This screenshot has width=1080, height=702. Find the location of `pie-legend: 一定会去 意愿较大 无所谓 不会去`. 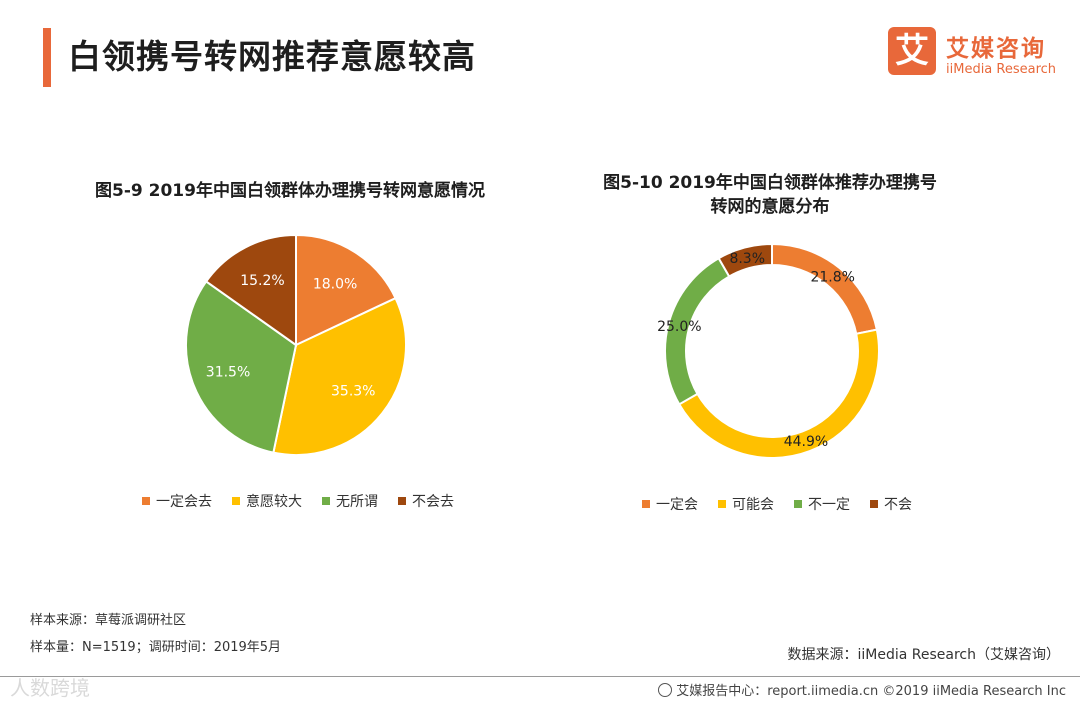

pie-legend: 一定会去 意愿较大 无所谓 不会去 is located at coordinates (298, 501).